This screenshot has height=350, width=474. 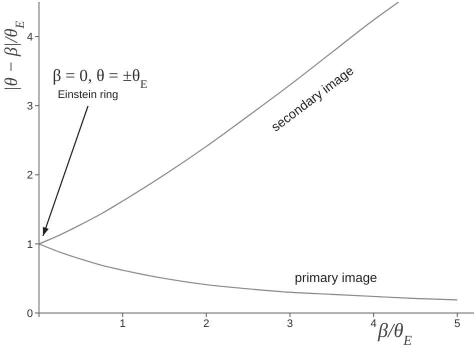 What do you see at coordinates (290, 324) in the screenshot?
I see `x-tick-label: 3` at bounding box center [290, 324].